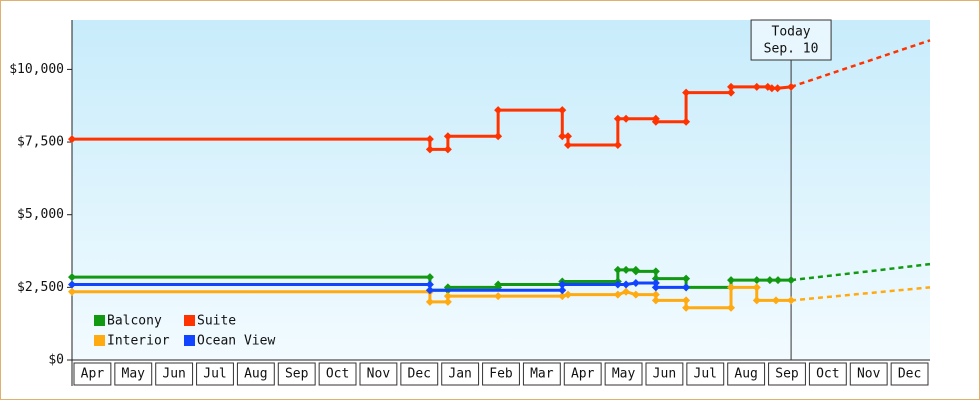  What do you see at coordinates (791, 32) in the screenshot?
I see `today-label: Today` at bounding box center [791, 32].